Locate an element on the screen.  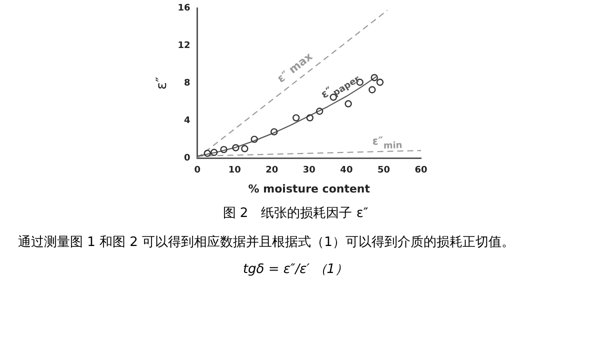
y-tick-label: 12 is located at coordinates (184, 46).